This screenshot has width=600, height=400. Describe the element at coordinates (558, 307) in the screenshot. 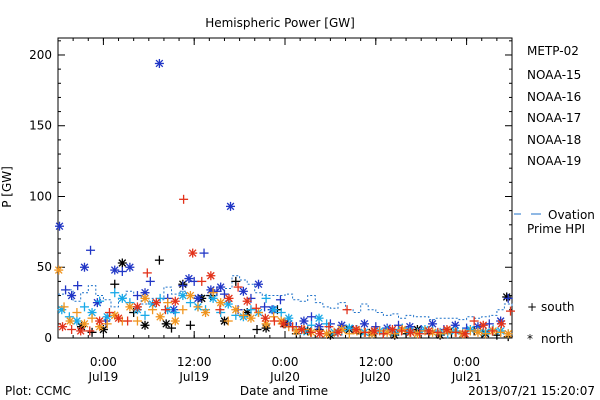

I see `south-marker-label: south` at that location.